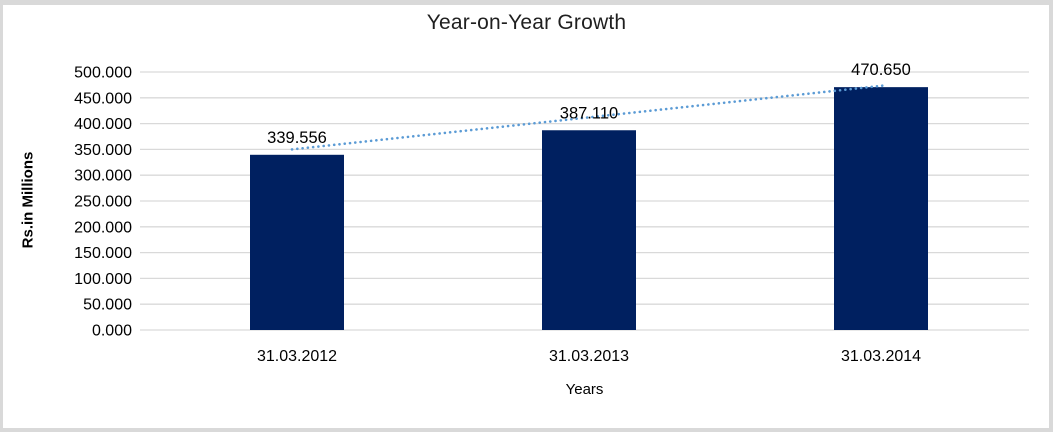 The width and height of the screenshot is (1053, 432). What do you see at coordinates (881, 209) in the screenshot?
I see `bar-31.03.2014` at bounding box center [881, 209].